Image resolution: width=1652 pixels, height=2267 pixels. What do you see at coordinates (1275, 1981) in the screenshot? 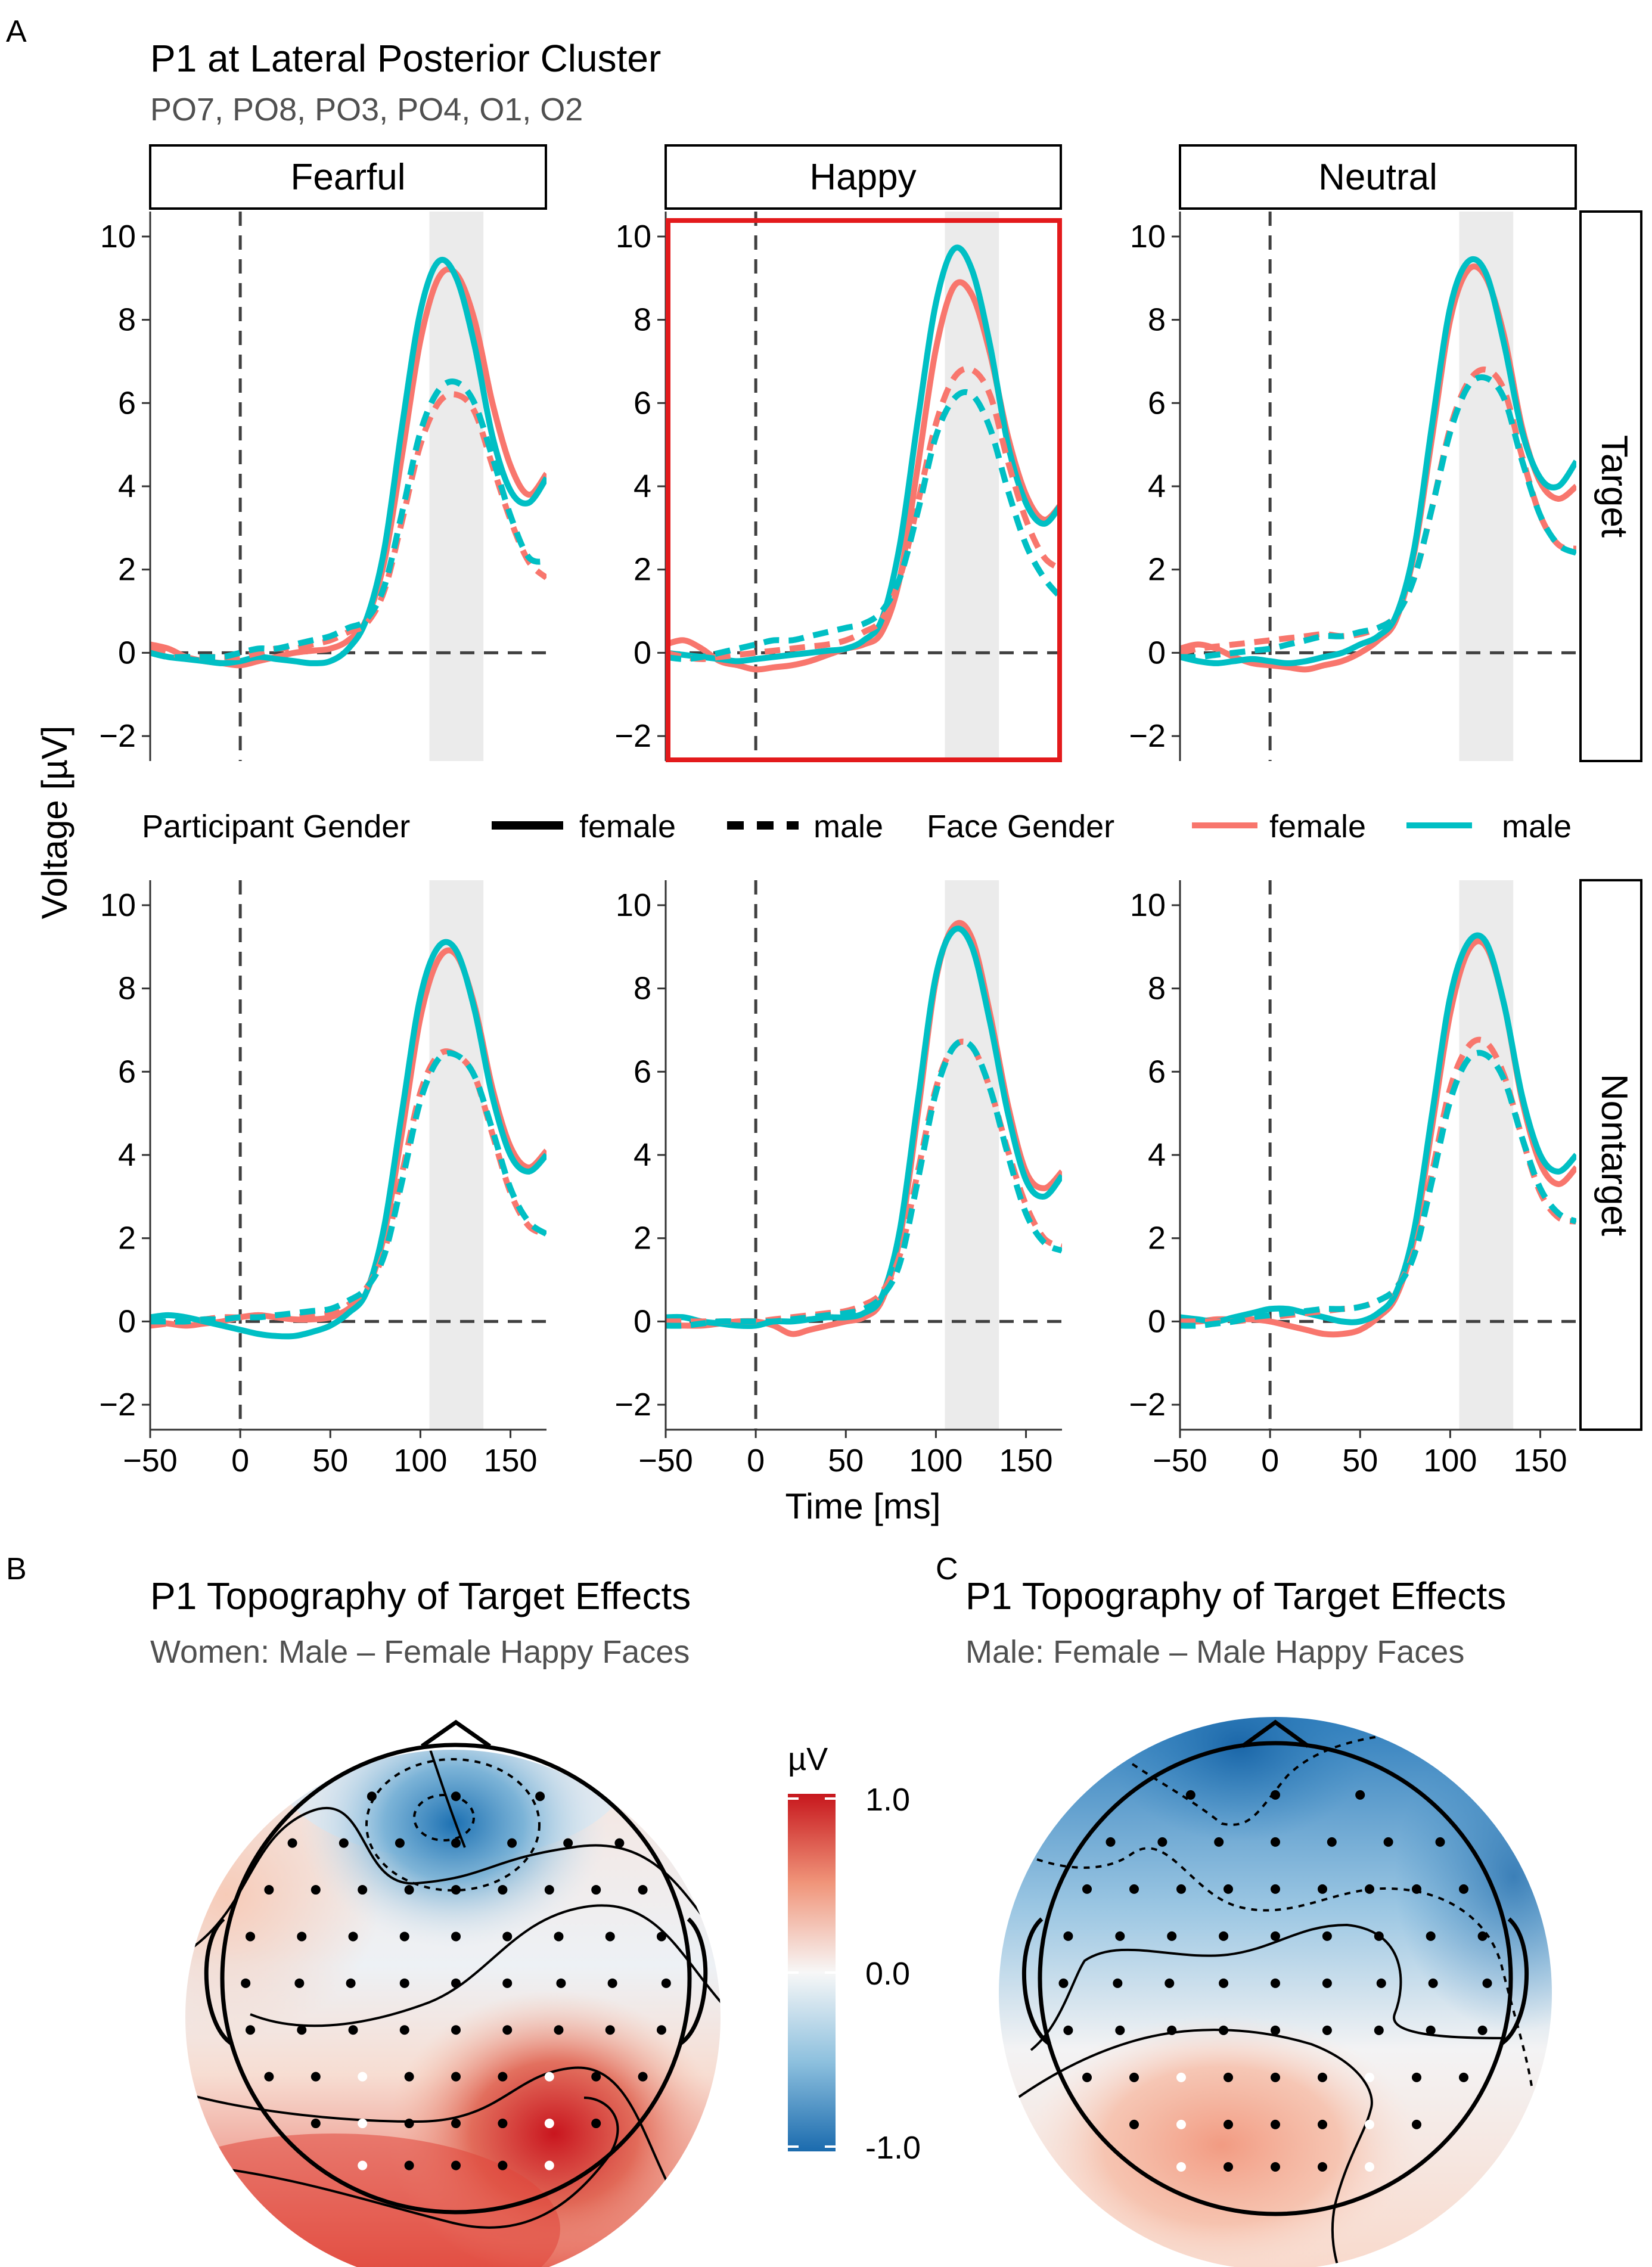
I see `electrodes-c` at bounding box center [1275, 1981].